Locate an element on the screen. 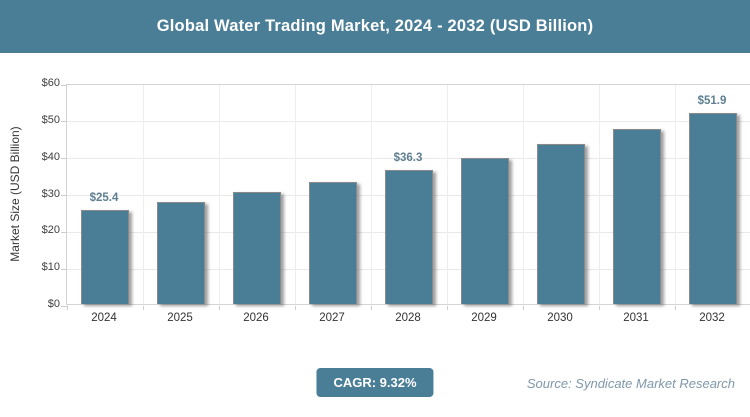 The image size is (750, 417). y-tick-label: $40 is located at coordinates (50, 156).